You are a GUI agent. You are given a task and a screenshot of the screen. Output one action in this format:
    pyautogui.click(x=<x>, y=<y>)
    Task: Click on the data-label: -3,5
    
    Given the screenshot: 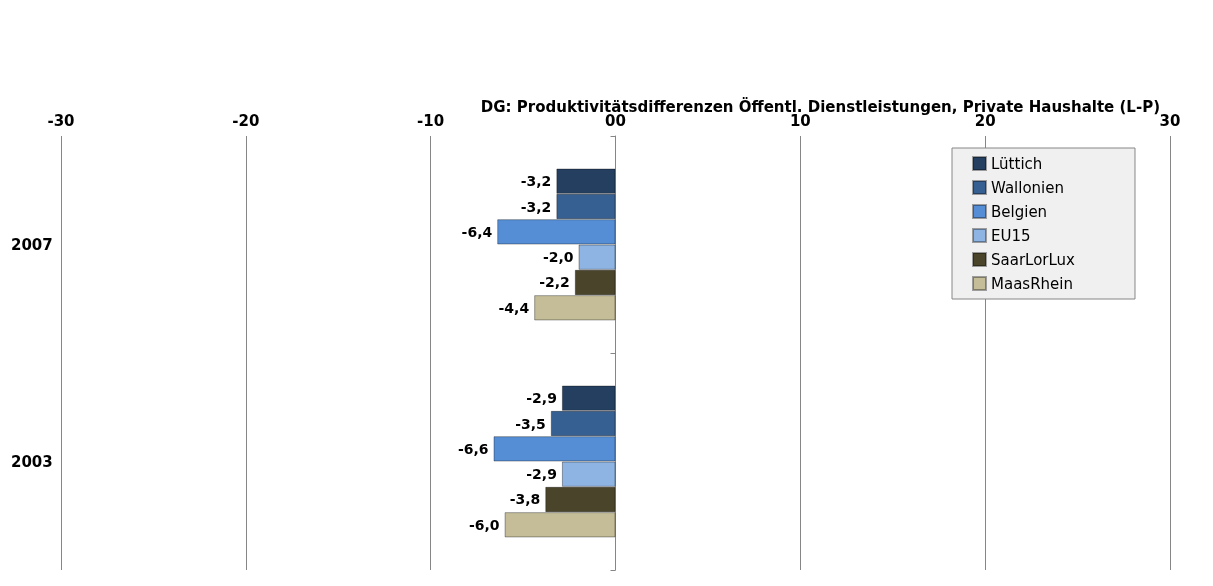 What is the action you would take?
    pyautogui.click(x=530, y=423)
    